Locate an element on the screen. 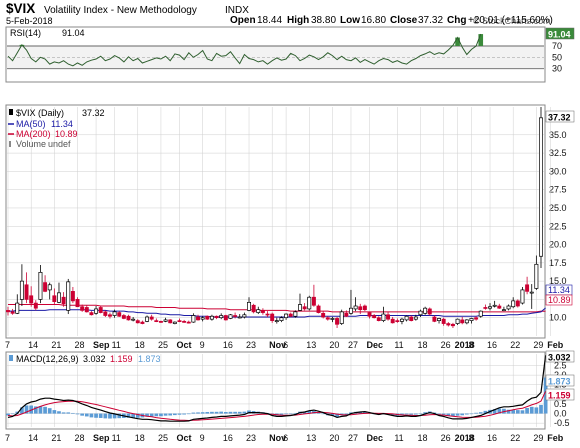  macd-x-tick-label: 18 is located at coordinates (140, 438).